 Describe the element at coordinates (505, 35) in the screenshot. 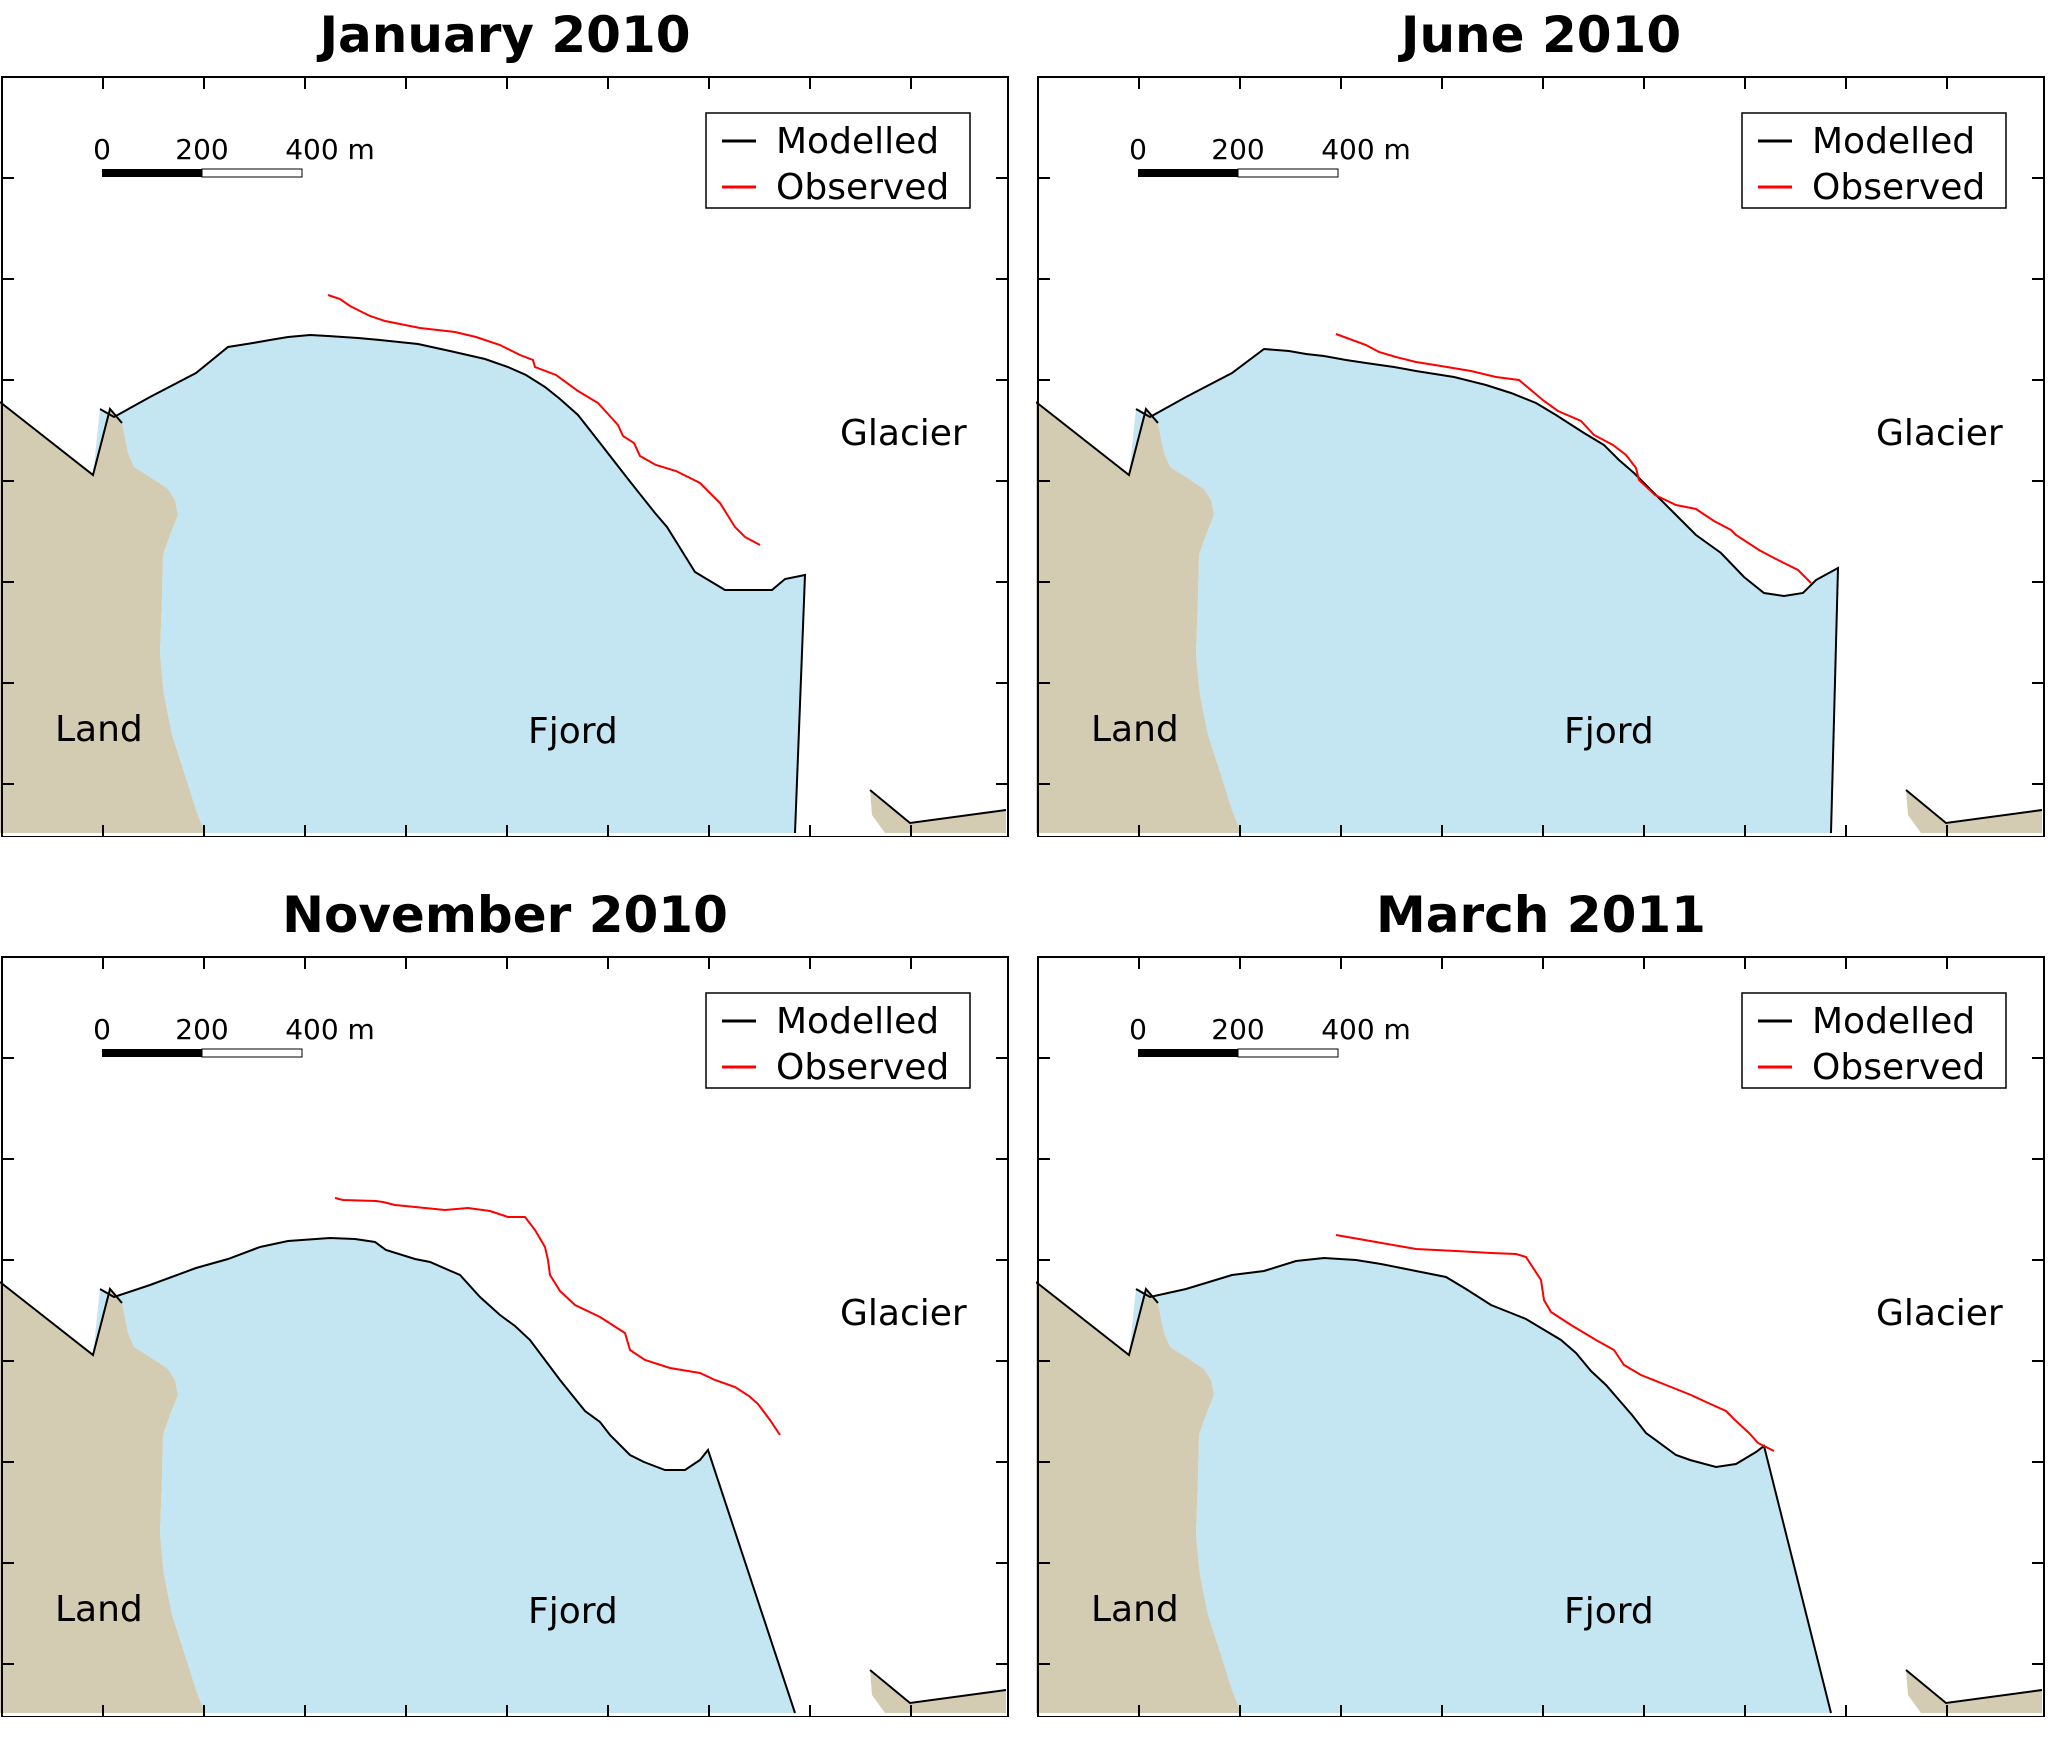

I see `panel-title: January 2010` at that location.